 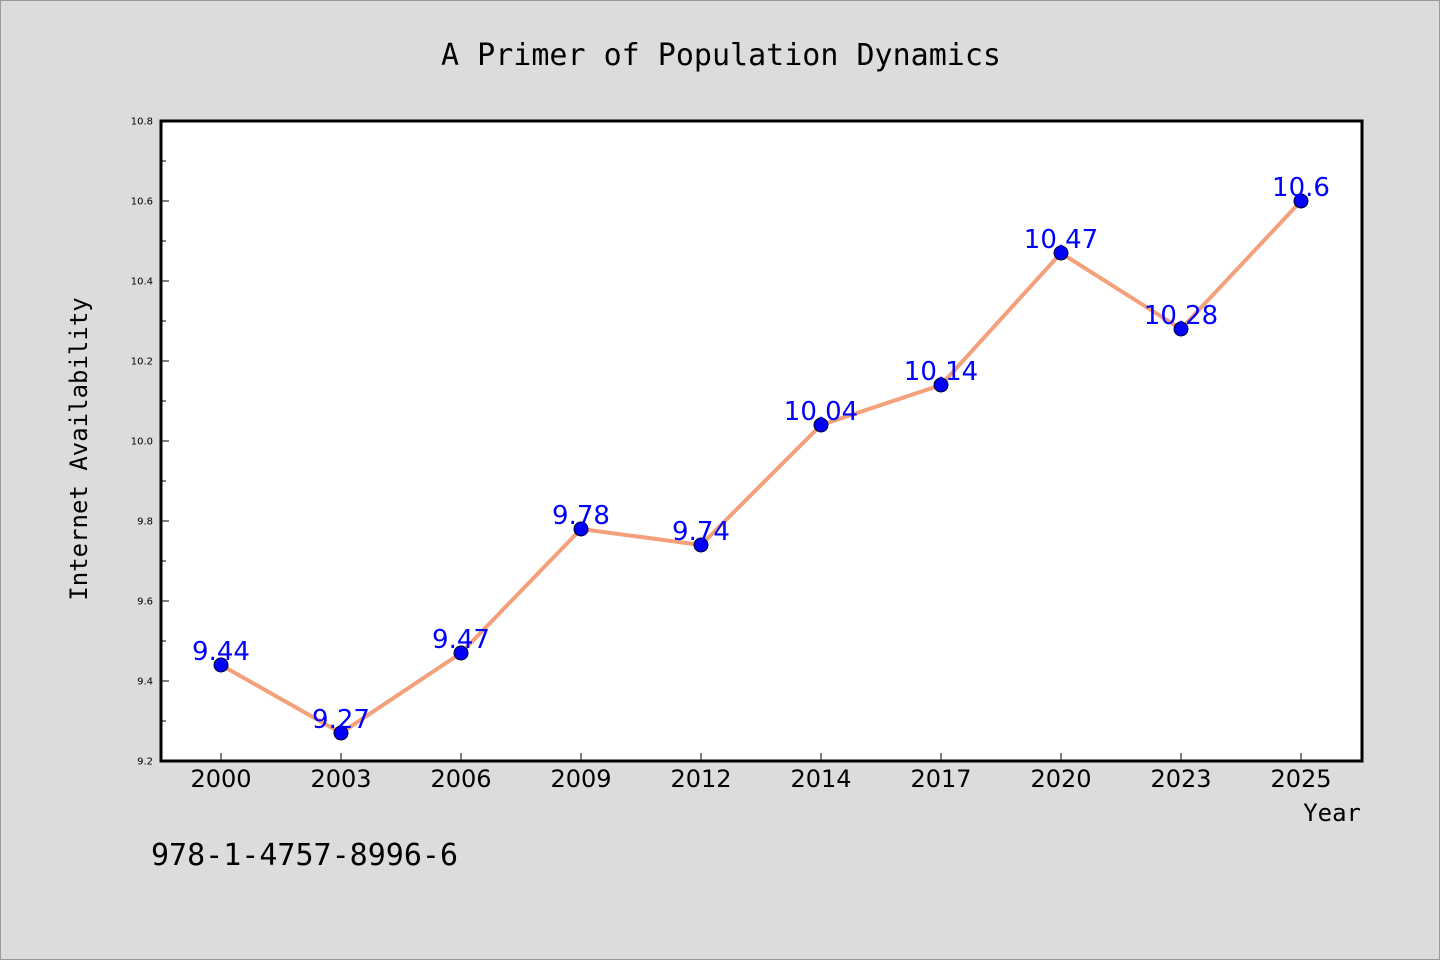 What do you see at coordinates (142, 282) in the screenshot?
I see `y-tick-label: 10.4` at bounding box center [142, 282].